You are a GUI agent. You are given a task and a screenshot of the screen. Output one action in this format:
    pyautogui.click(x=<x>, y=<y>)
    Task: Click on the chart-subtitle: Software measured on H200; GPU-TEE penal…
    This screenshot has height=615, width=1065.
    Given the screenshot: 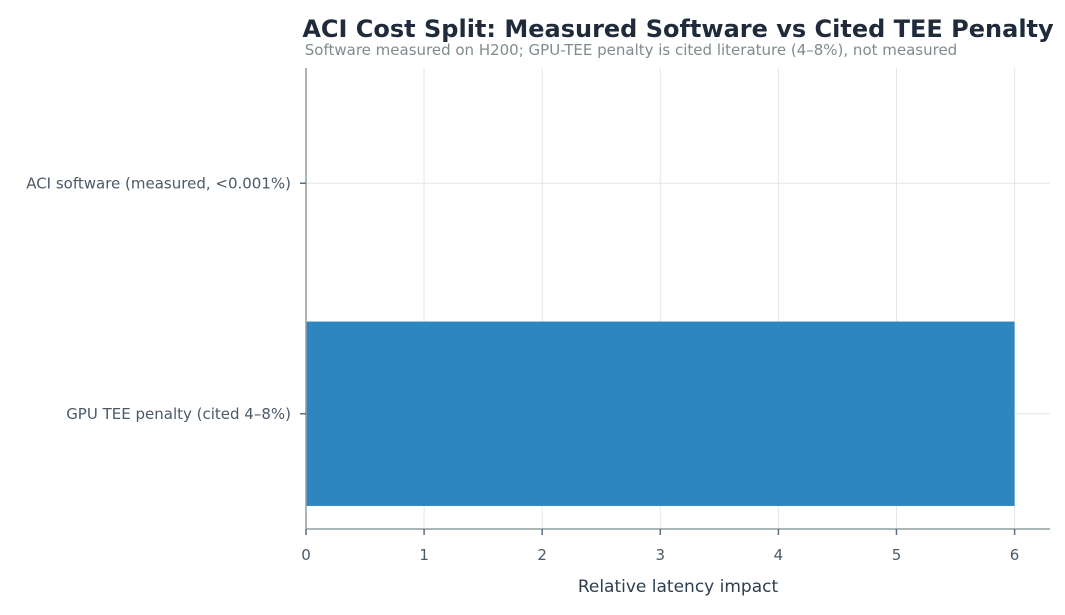 What is the action you would take?
    pyautogui.click(x=631, y=50)
    